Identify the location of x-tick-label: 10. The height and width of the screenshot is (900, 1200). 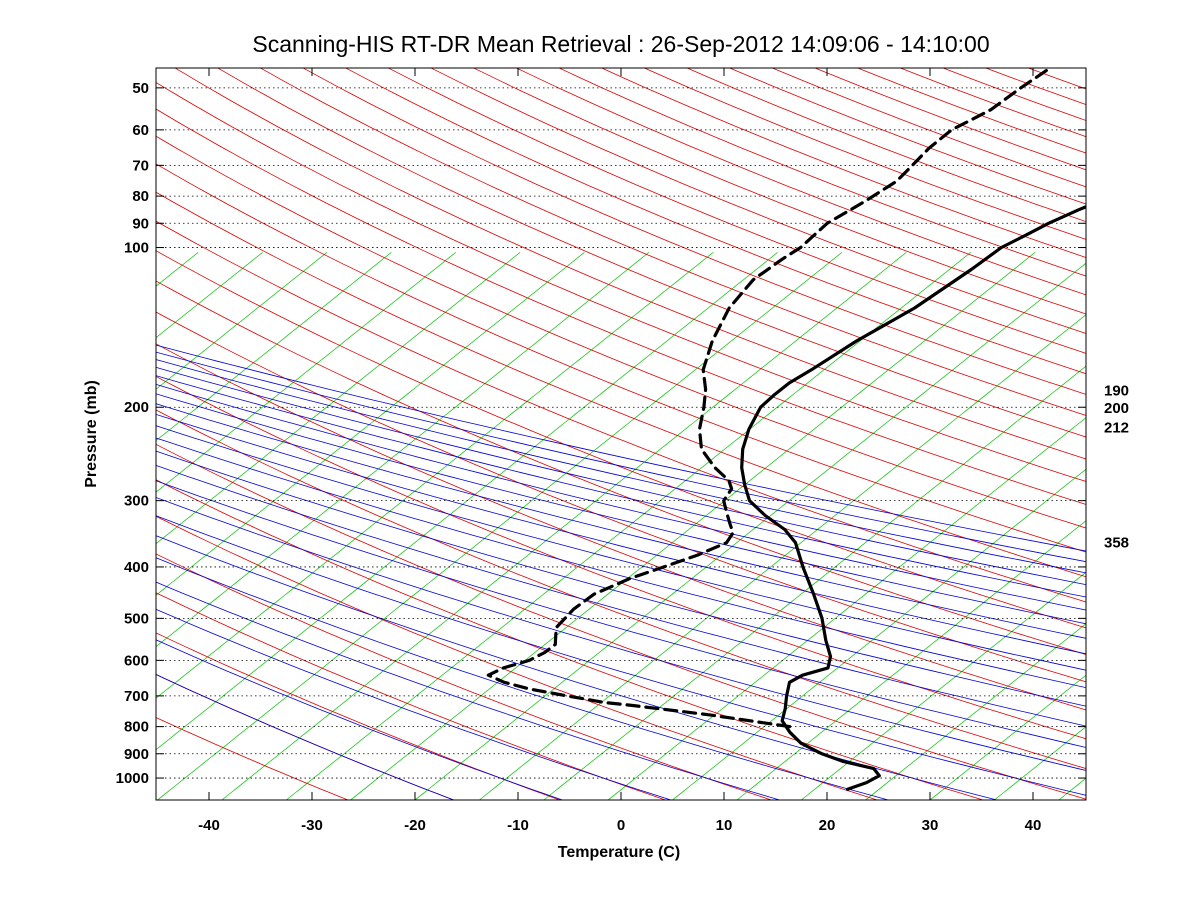
(724, 825).